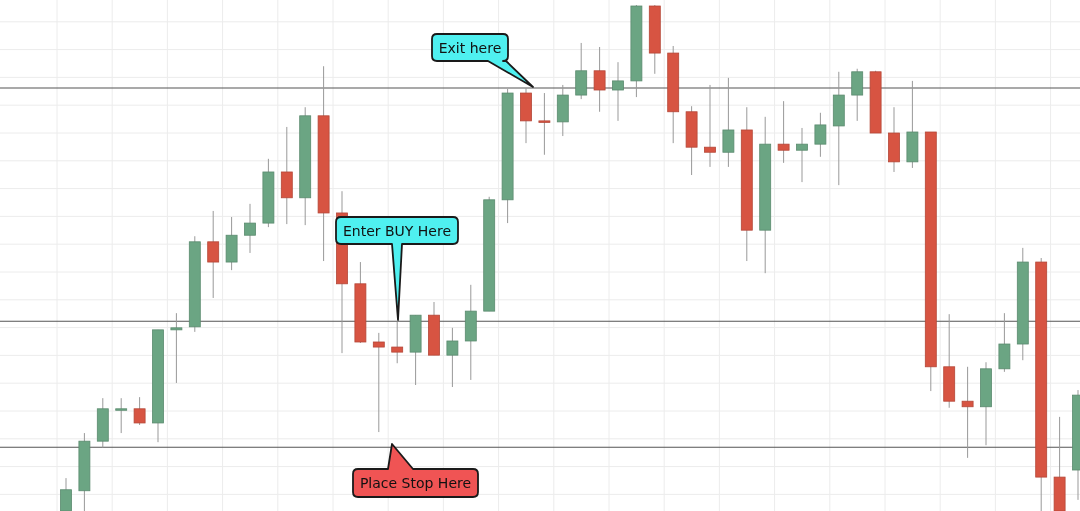 The image size is (1080, 511). Describe the element at coordinates (470, 47) in the screenshot. I see `annotation: Exit here` at that location.